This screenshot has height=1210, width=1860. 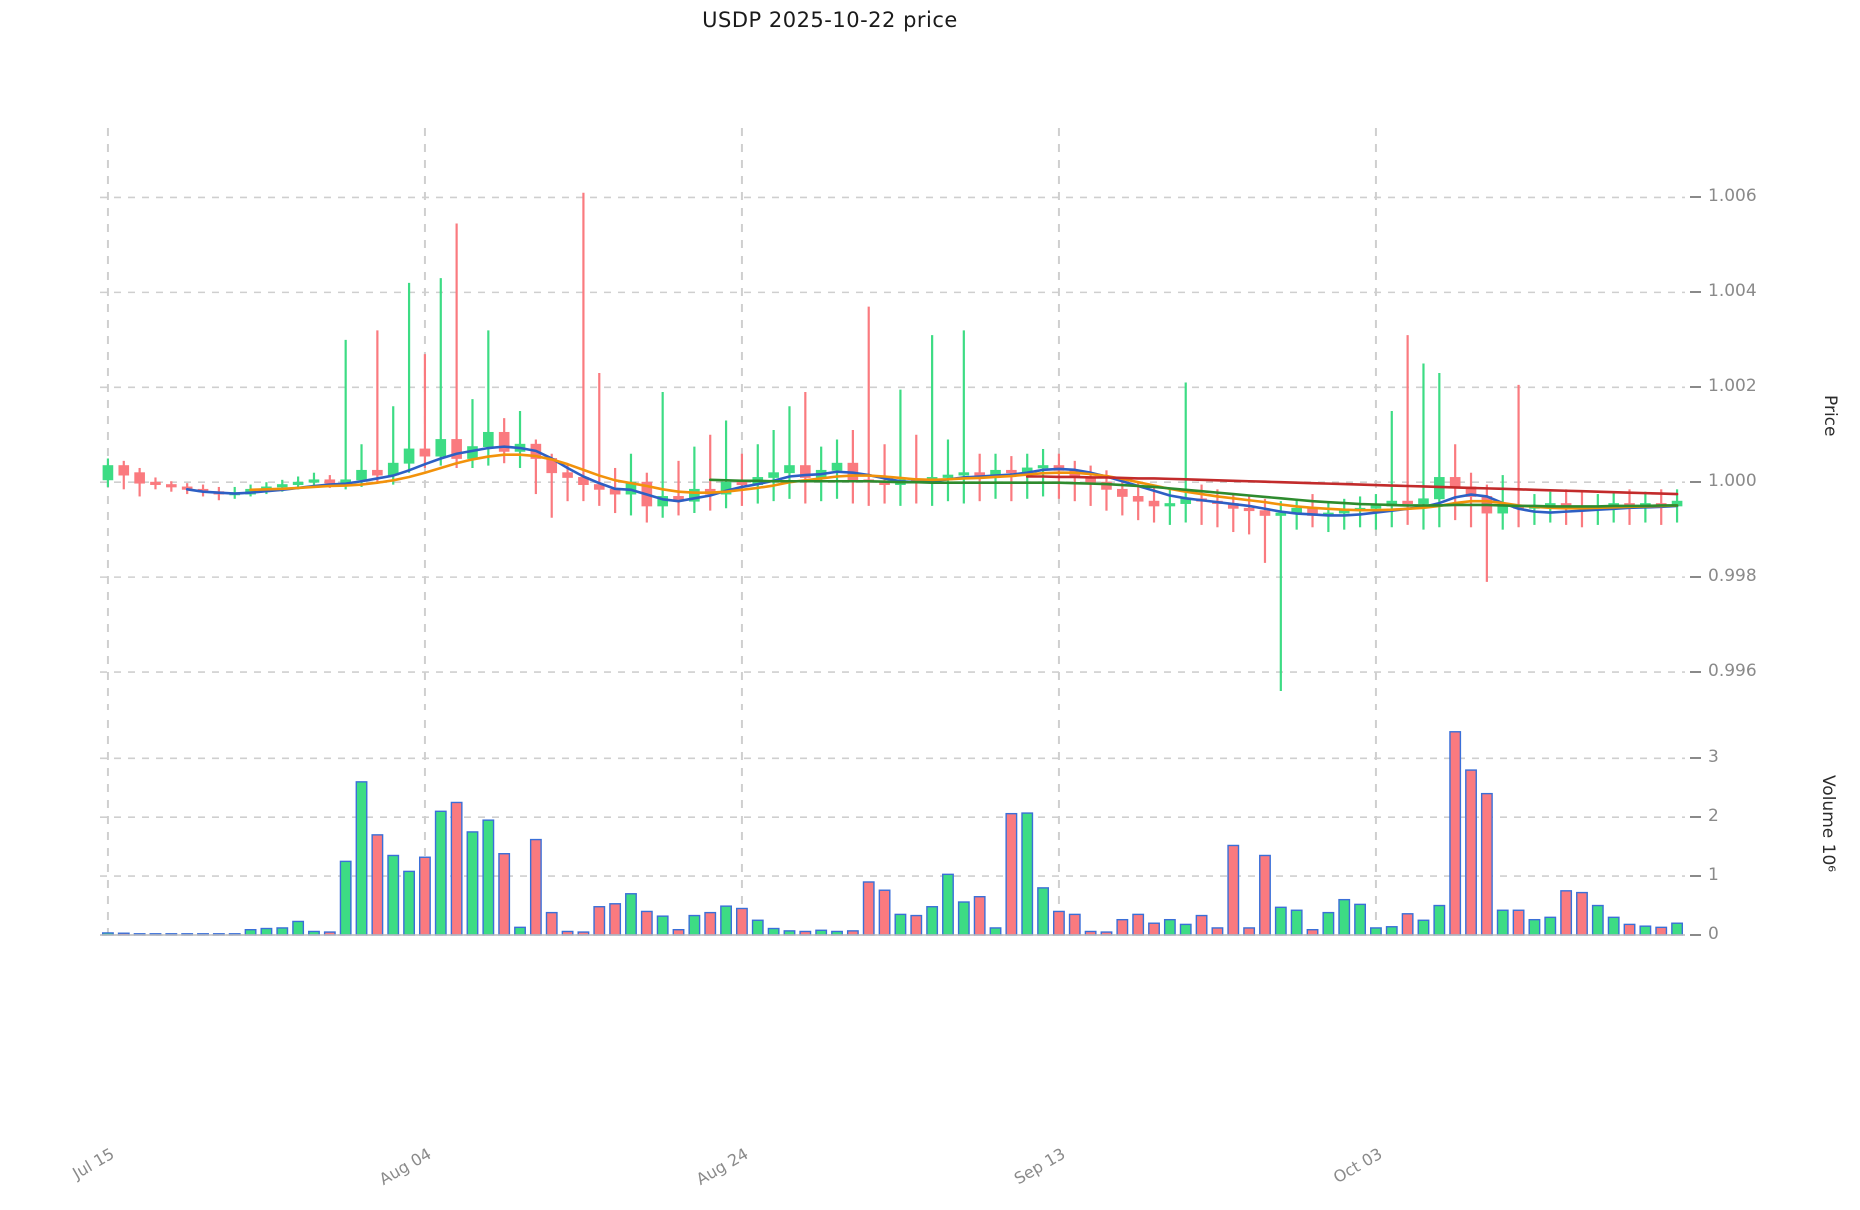 What do you see at coordinates (405, 1166) in the screenshot?
I see `x-tick-label: Aug 04` at bounding box center [405, 1166].